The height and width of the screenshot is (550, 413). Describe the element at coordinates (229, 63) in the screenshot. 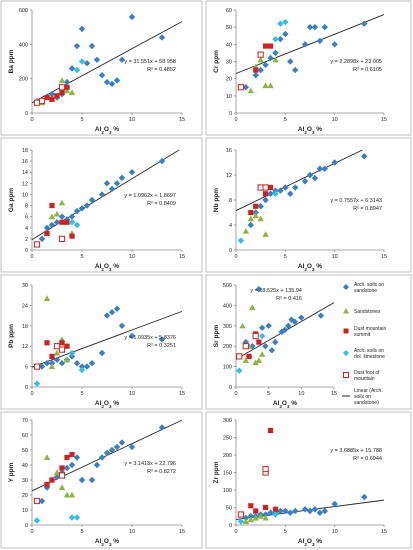

I see `y-tick-label: 30` at that location.